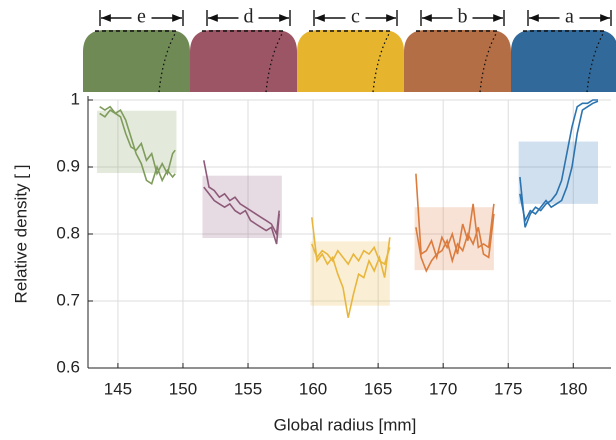 This screenshot has height=440, width=616. Describe the element at coordinates (20, 234) in the screenshot. I see `y-axis-label: Relative density [ ]` at that location.